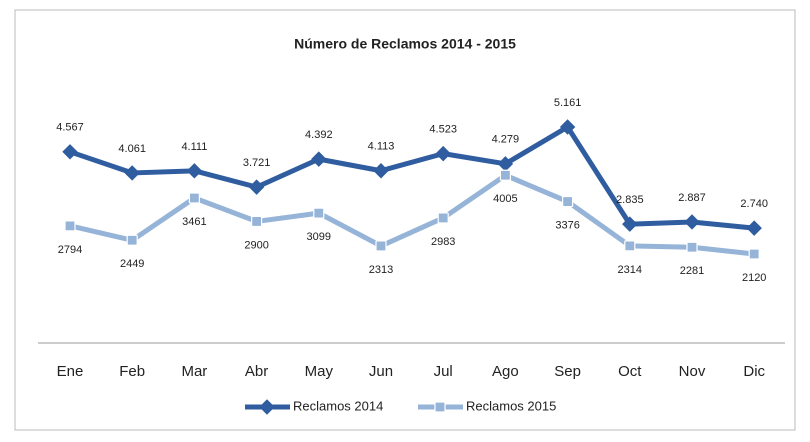 The height and width of the screenshot is (442, 810). What do you see at coordinates (692, 271) in the screenshot?
I see `data-label: 2281` at bounding box center [692, 271].